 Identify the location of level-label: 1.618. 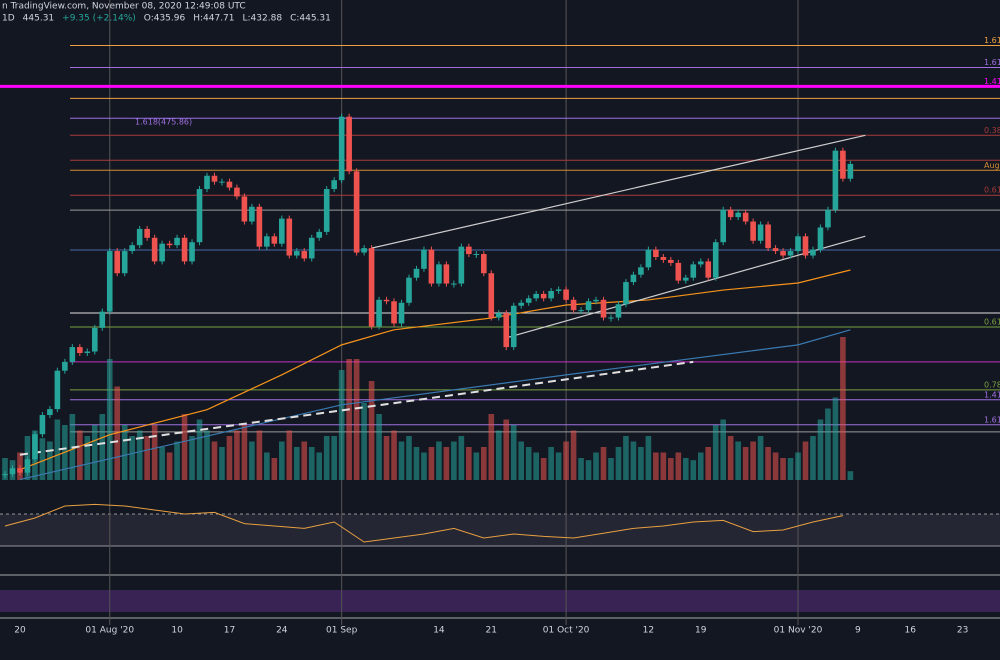
(992, 40).